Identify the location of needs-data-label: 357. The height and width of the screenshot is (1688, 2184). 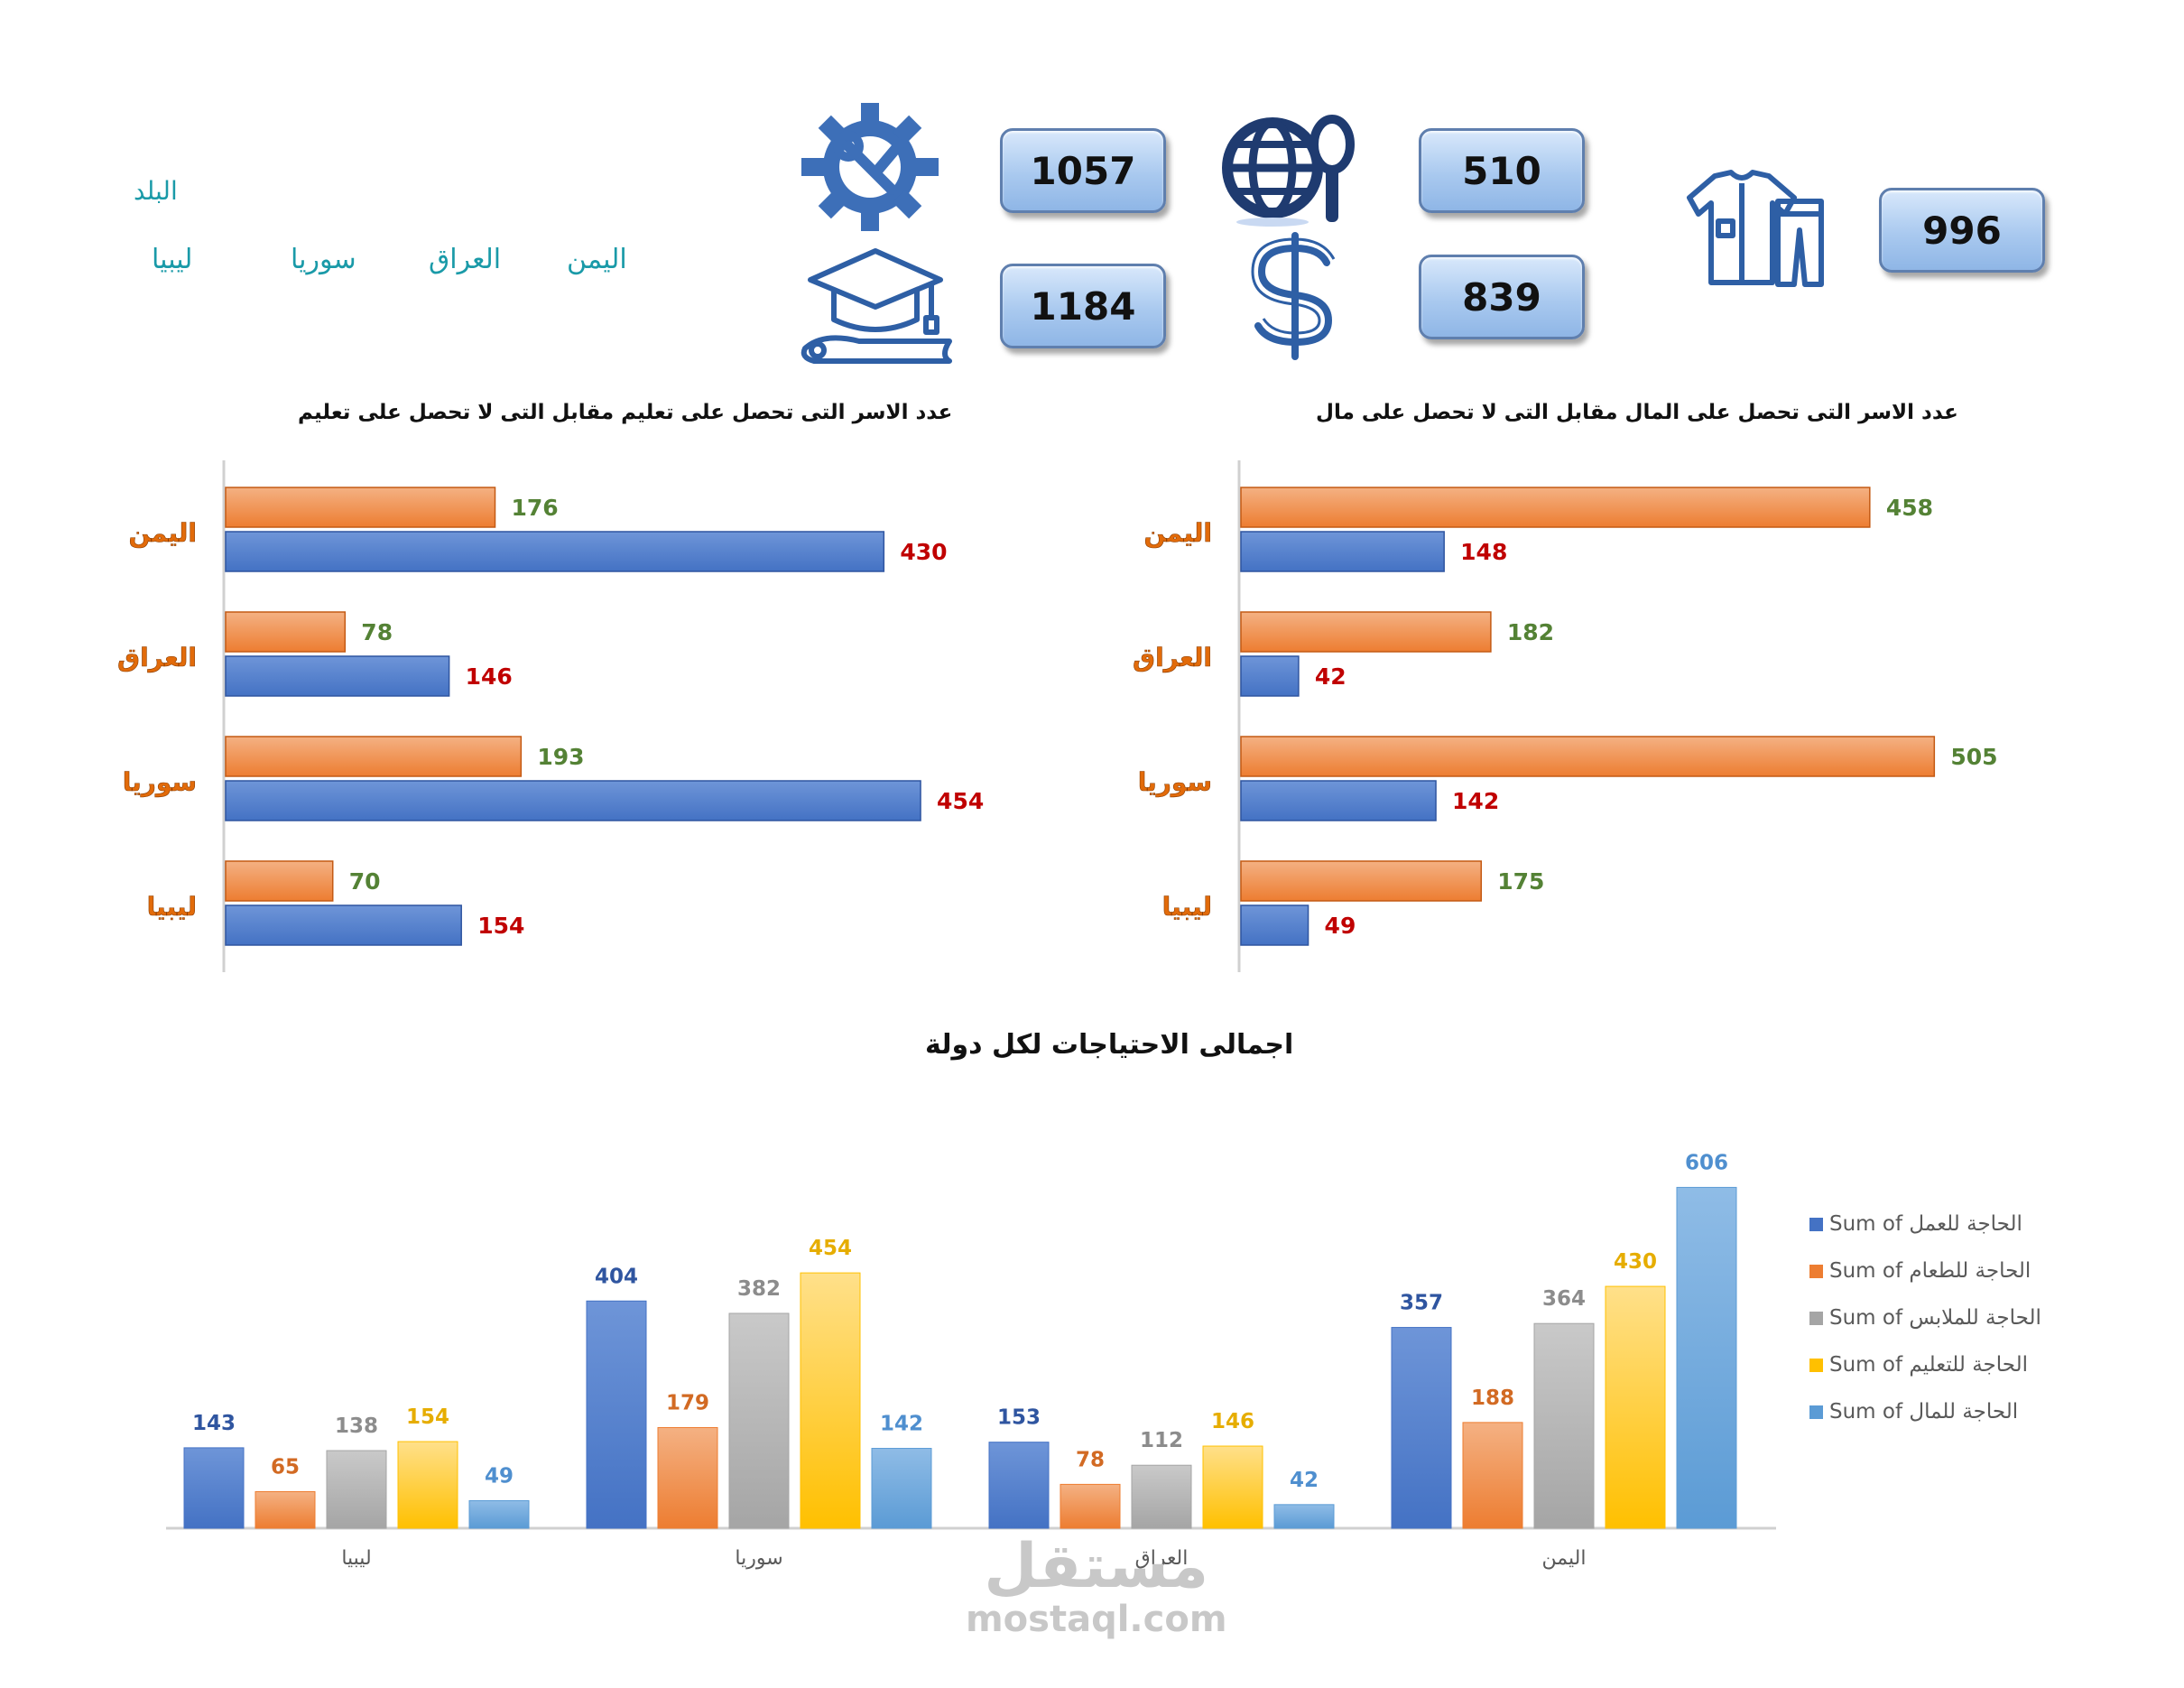
(1421, 1304).